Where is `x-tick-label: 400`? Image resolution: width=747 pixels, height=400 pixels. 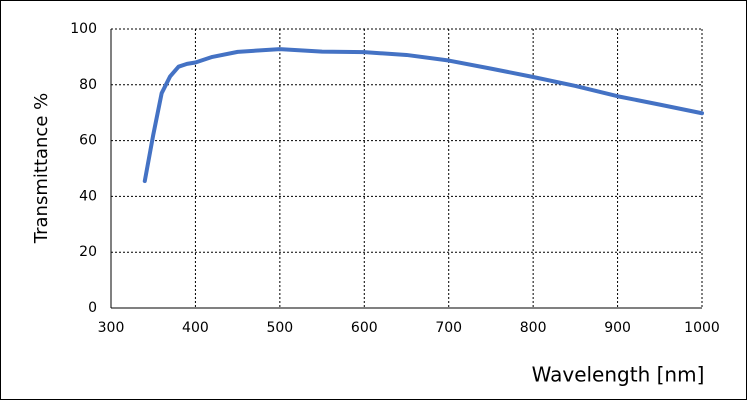 x-tick-label: 400 is located at coordinates (195, 328).